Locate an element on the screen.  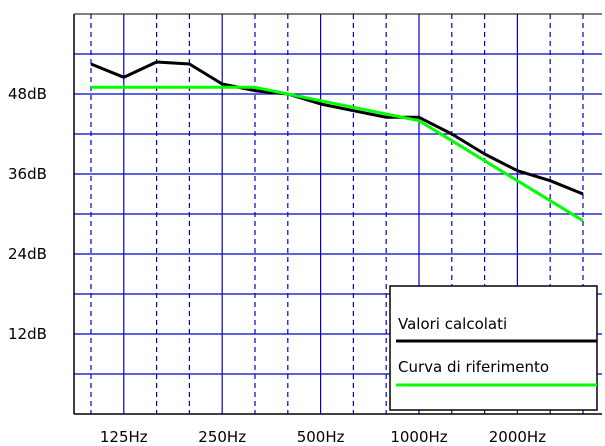
y-tick-label: 48dB is located at coordinates (27, 94).